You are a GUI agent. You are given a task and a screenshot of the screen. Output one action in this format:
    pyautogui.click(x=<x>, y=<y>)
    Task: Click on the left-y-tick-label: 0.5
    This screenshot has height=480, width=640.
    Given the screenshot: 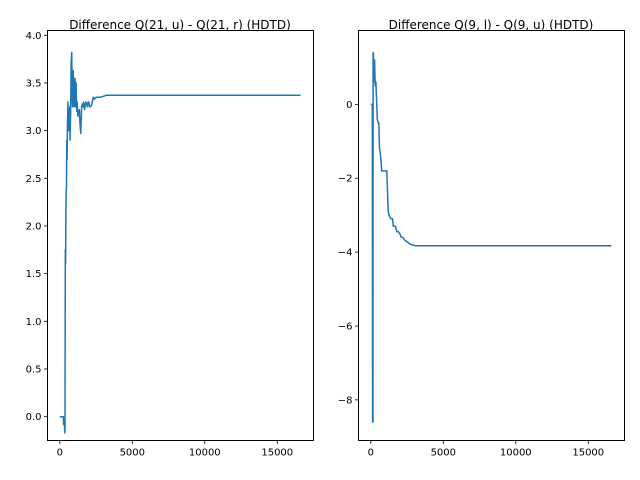 What is the action you would take?
    pyautogui.click(x=34, y=369)
    